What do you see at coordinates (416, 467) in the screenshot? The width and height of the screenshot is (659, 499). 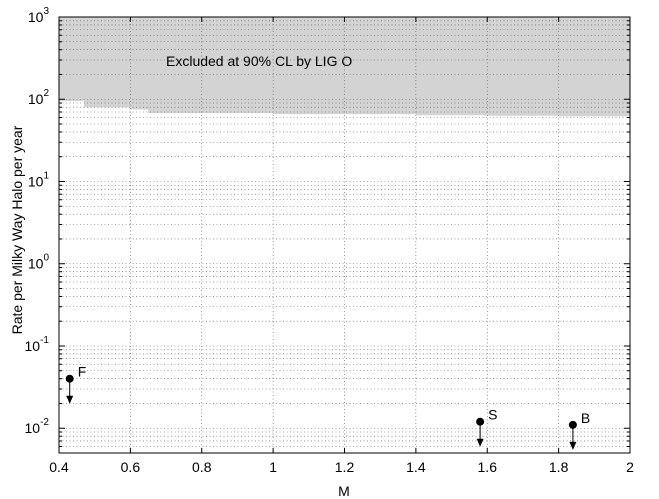 I see `x-tick-label: 1.4` at bounding box center [416, 467].